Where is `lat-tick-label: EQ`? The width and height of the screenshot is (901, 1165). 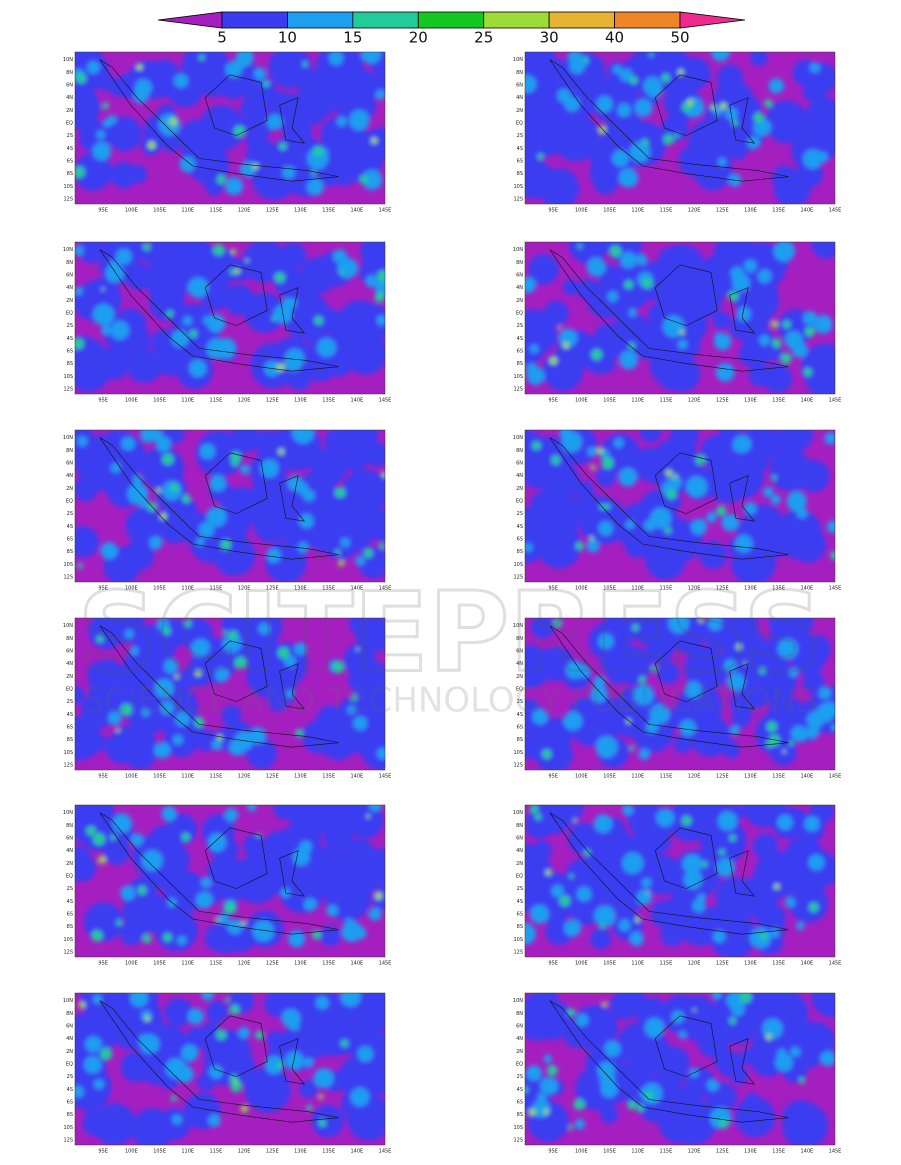
lat-tick-label: EQ is located at coordinates (519, 501).